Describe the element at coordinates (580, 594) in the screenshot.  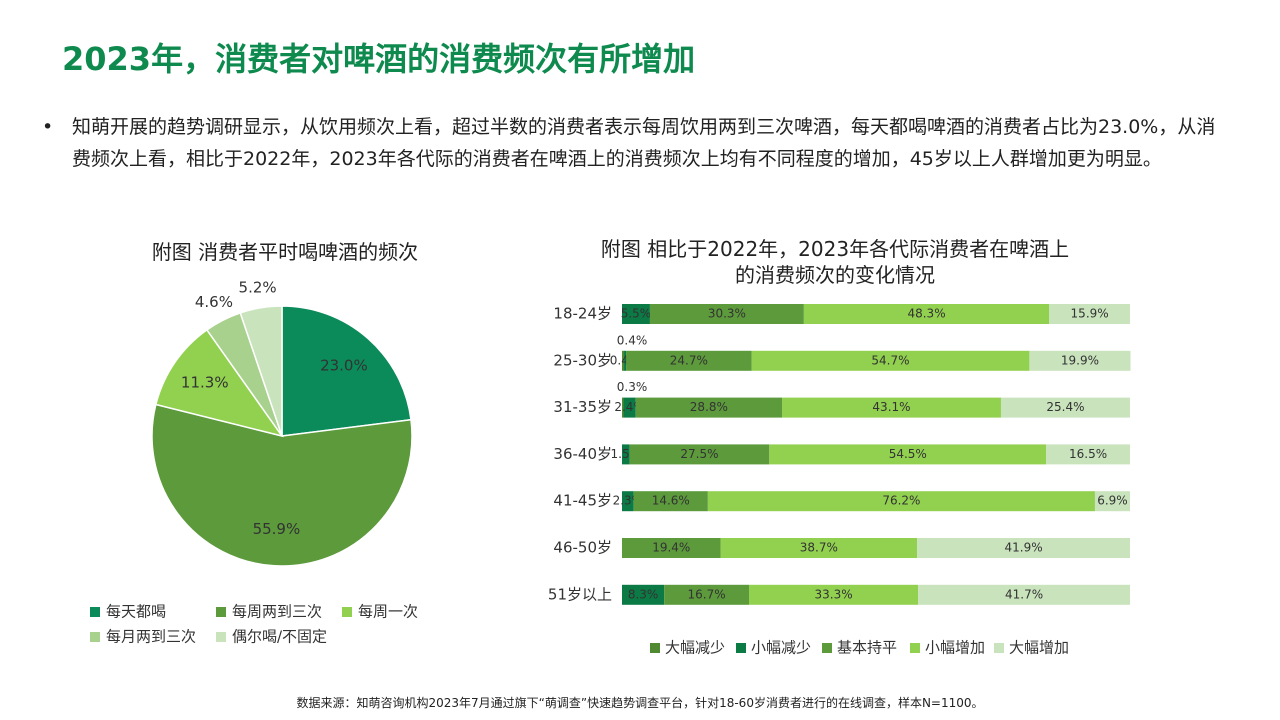
I see `y-tick-label: 51岁以上` at that location.